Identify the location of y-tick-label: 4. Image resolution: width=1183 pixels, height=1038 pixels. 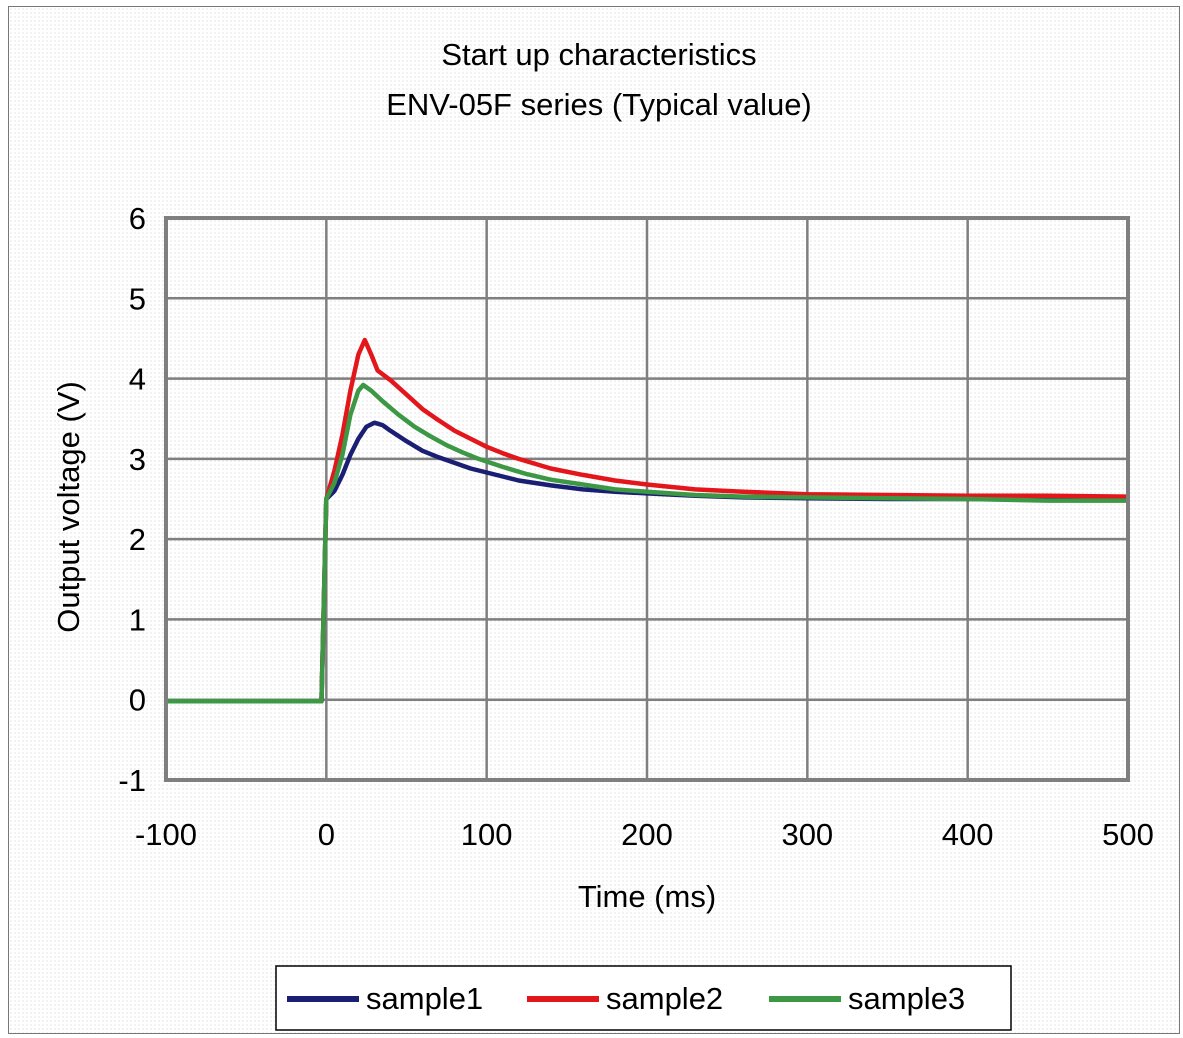
(137, 379).